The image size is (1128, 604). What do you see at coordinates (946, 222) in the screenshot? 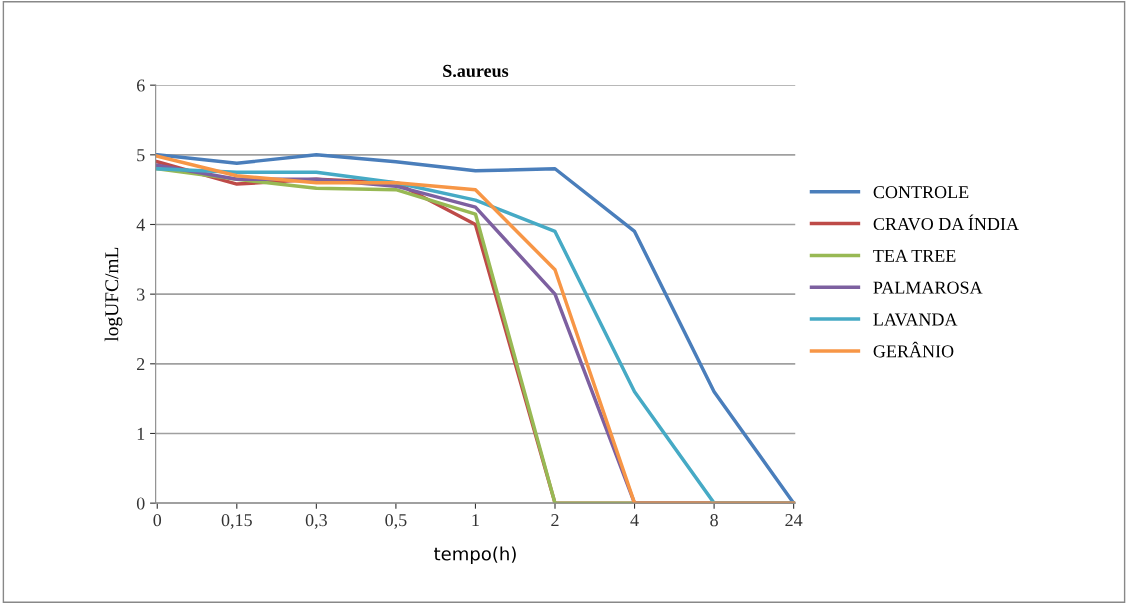
I see `legend-label: CRAVO DA ÍNDIA` at bounding box center [946, 222].